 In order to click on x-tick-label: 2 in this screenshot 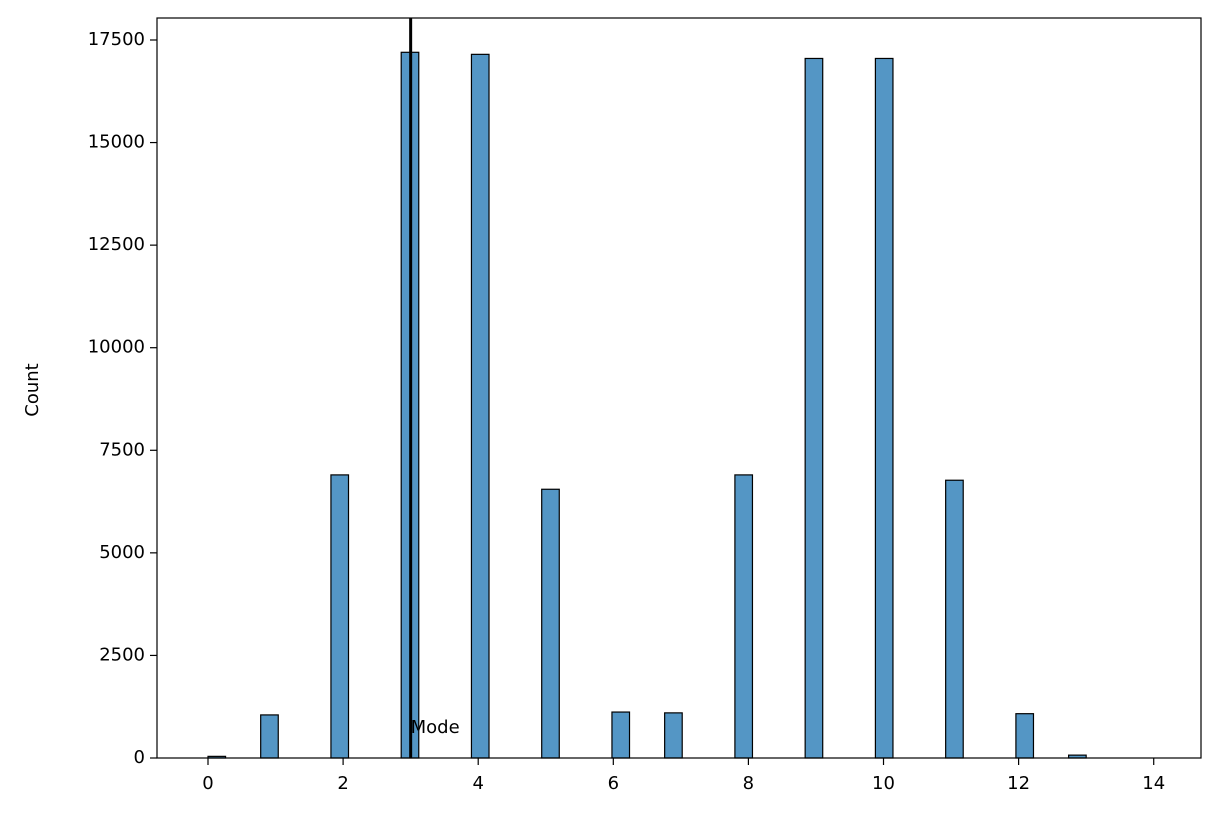, I will do `click(342, 783)`.